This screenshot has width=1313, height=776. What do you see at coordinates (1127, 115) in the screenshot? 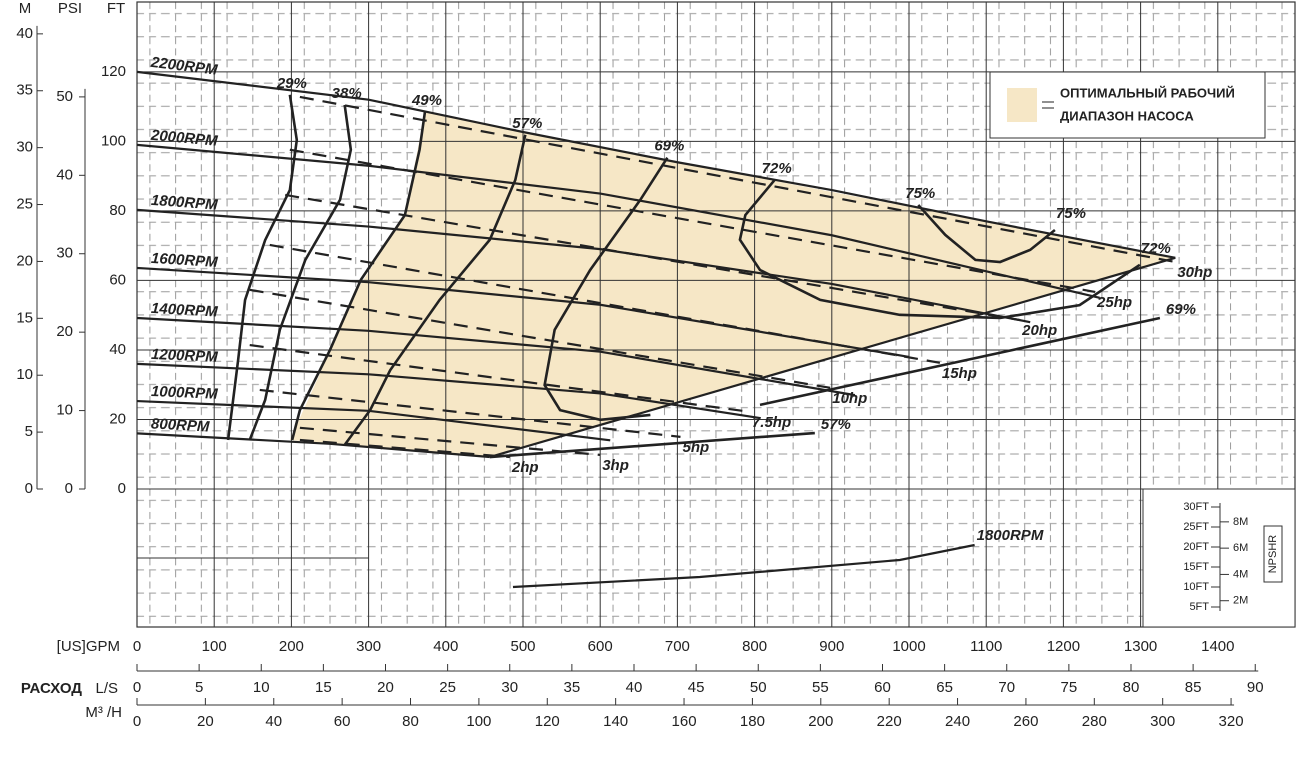
I see `legend-label: ДИАПАЗОН НАСОСА` at bounding box center [1127, 115].